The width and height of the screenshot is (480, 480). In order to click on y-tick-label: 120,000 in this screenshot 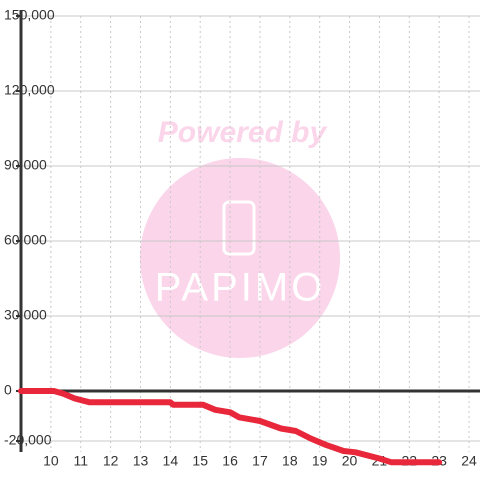, I will do `click(29, 90)`.